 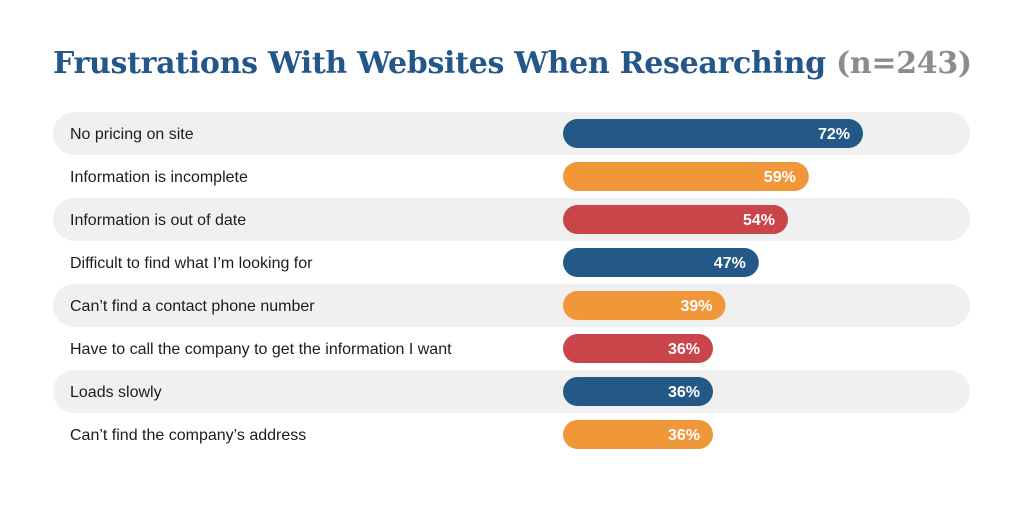 I want to click on chart-row: Information is out of date 54%, so click(x=511, y=219).